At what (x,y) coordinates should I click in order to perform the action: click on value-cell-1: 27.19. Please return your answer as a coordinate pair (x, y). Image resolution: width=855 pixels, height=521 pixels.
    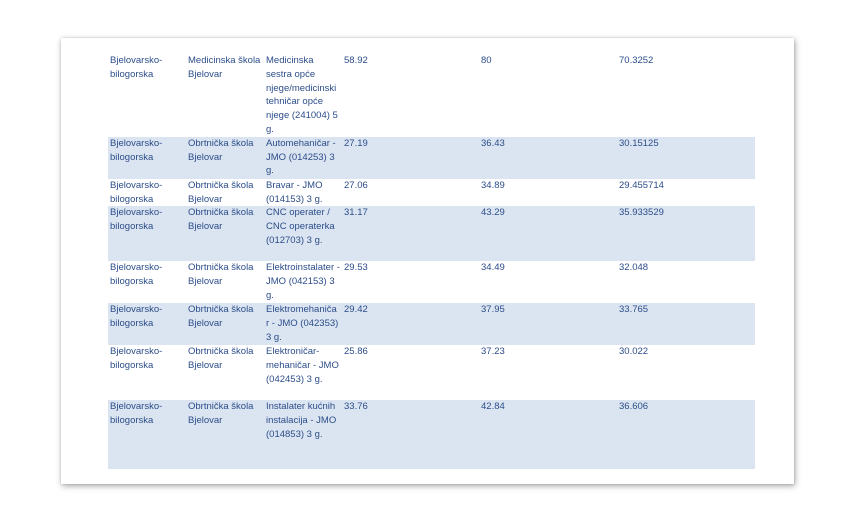
    Looking at the image, I should click on (410, 157).